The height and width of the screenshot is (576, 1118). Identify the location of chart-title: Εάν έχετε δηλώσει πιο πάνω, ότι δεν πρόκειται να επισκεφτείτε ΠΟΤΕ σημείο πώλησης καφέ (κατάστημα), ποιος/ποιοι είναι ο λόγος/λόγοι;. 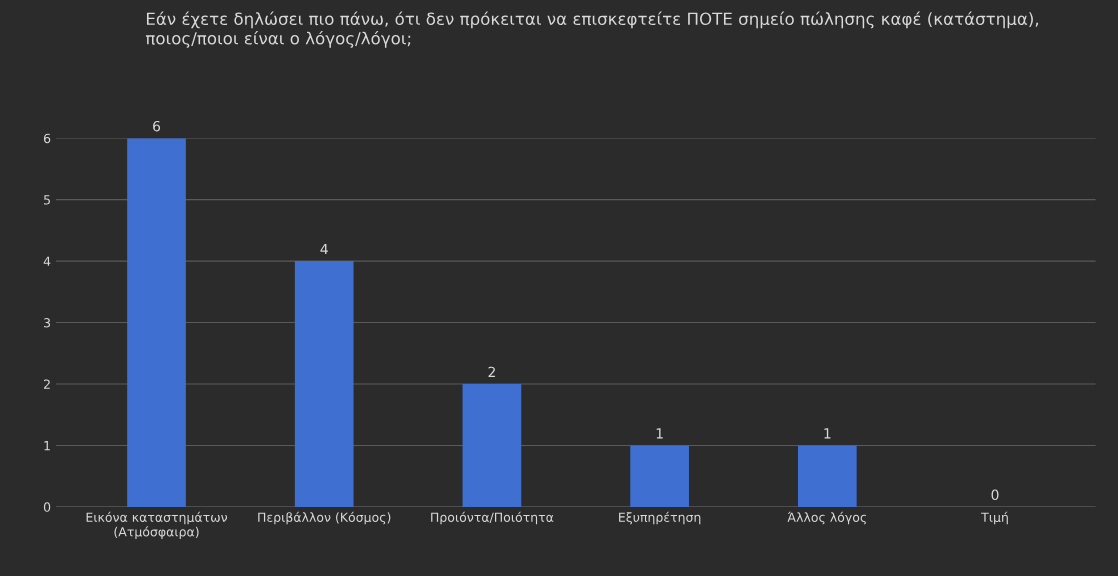
(592, 29).